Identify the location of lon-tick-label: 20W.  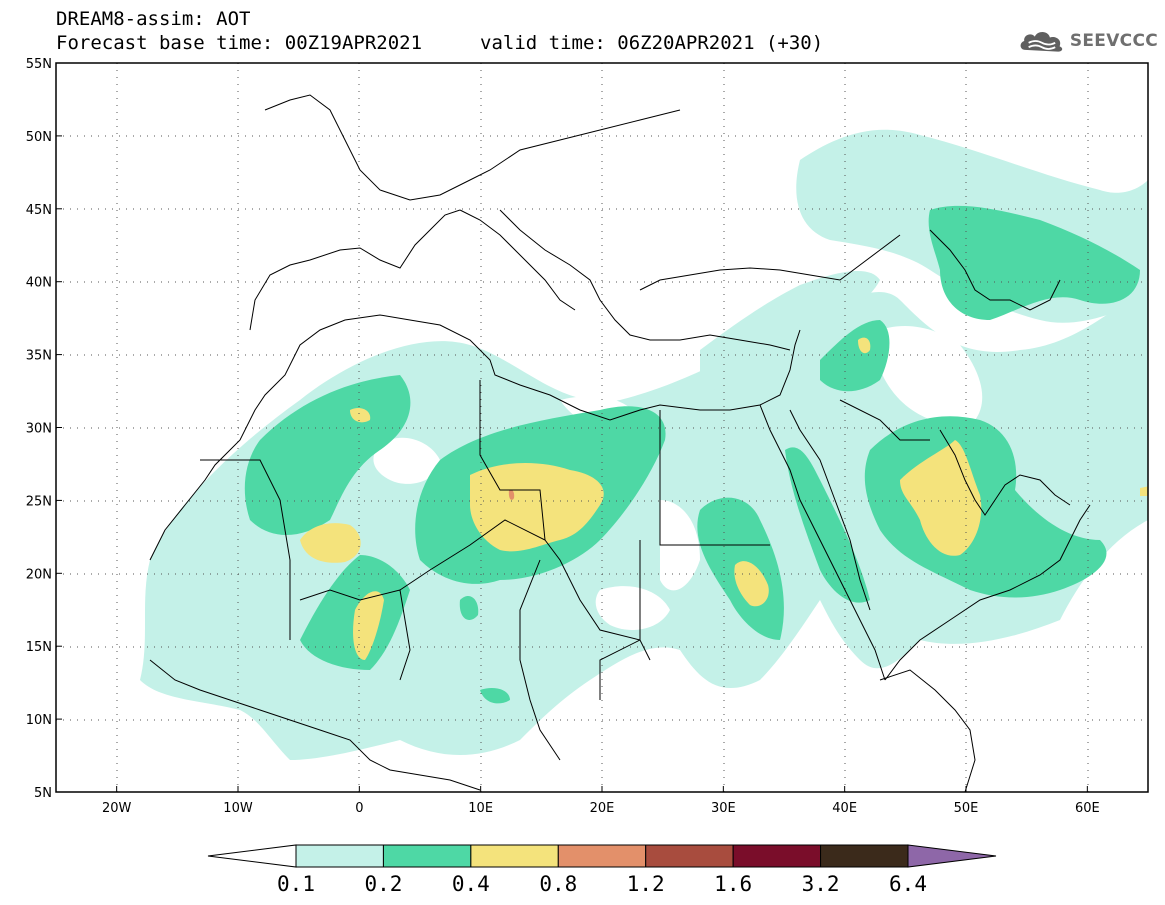
(117, 808).